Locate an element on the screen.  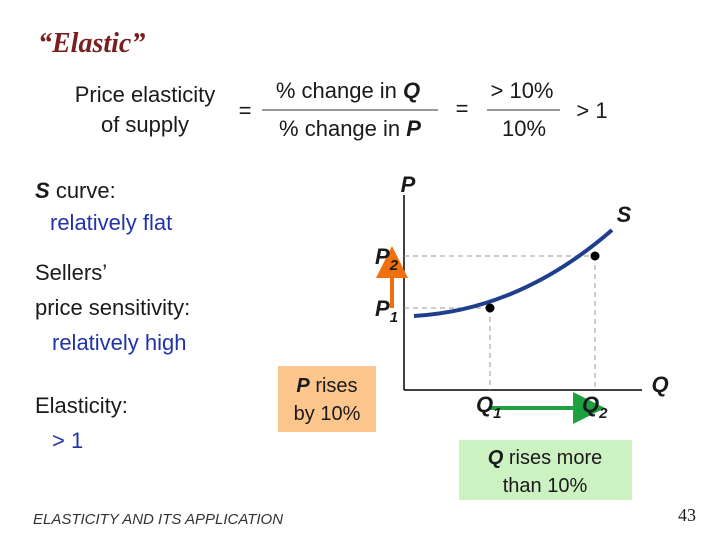
q-box-text: Q rises more is located at coordinates (545, 458).